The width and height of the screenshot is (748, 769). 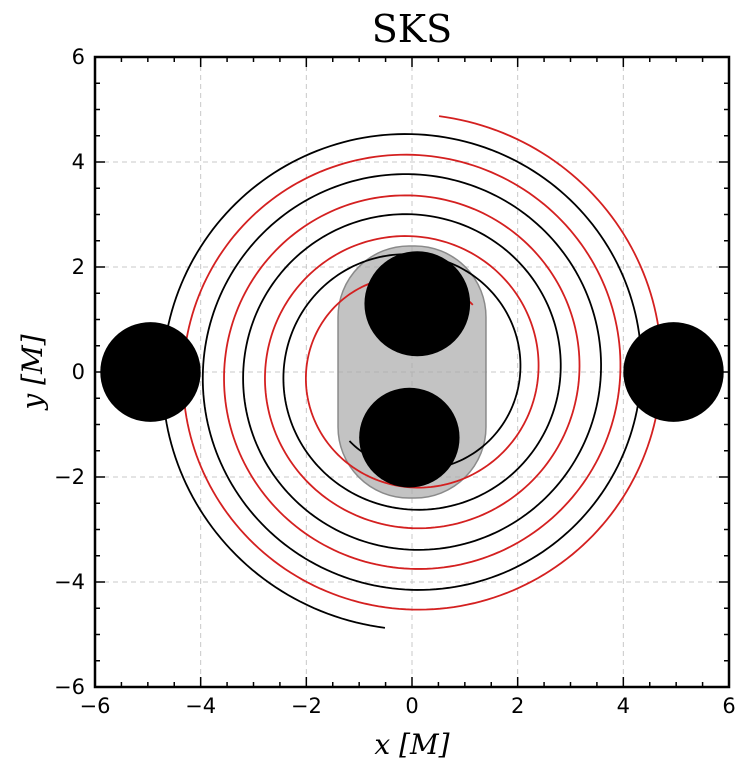 What do you see at coordinates (200, 706) in the screenshot?
I see `x-tick-label: −4` at bounding box center [200, 706].